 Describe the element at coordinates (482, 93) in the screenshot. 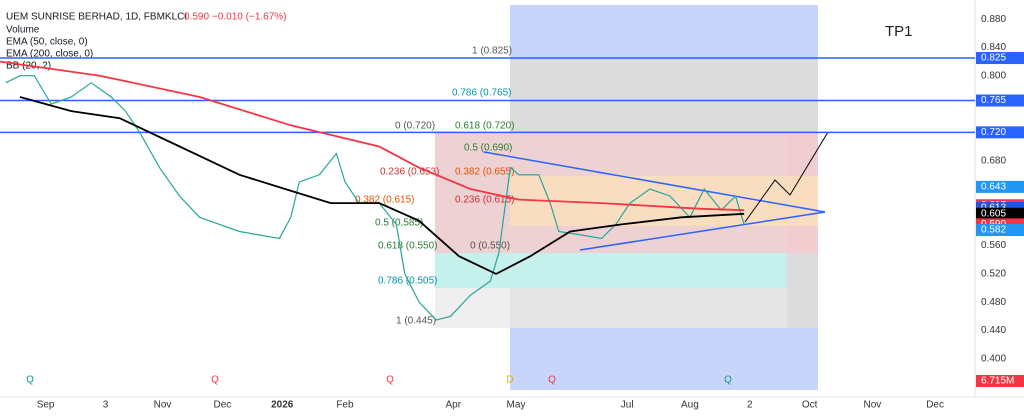

I see `fib-label: 0.786 (0.765)` at that location.